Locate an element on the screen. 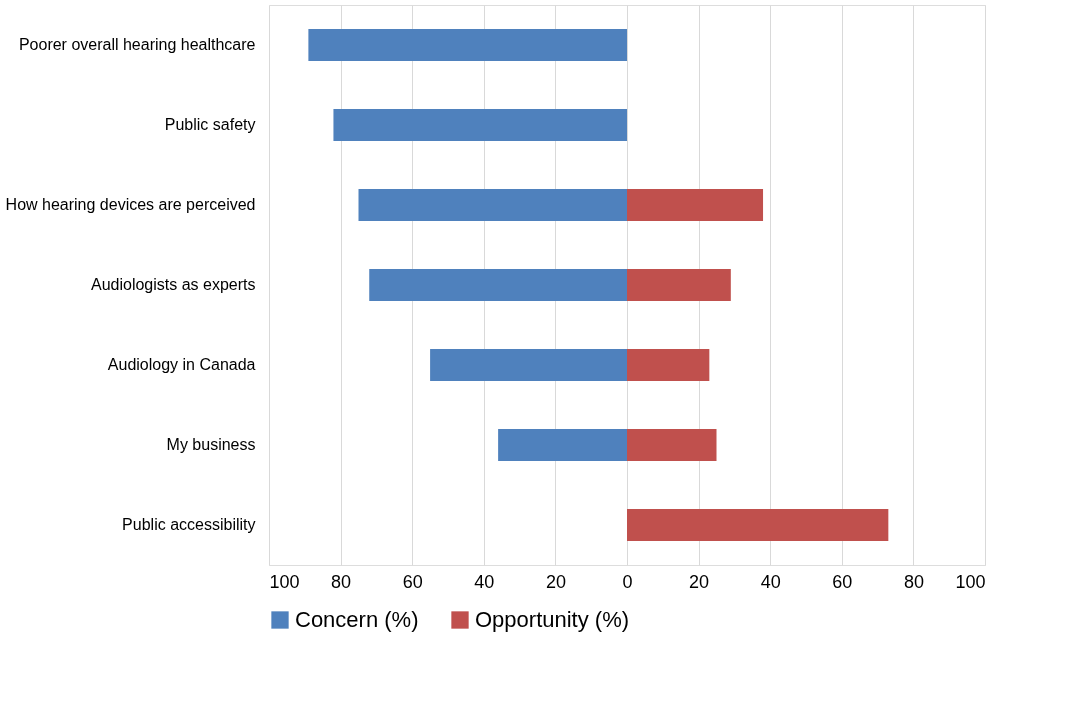  y-tick-label: Poorer overall hearing healthcare is located at coordinates (137, 44).